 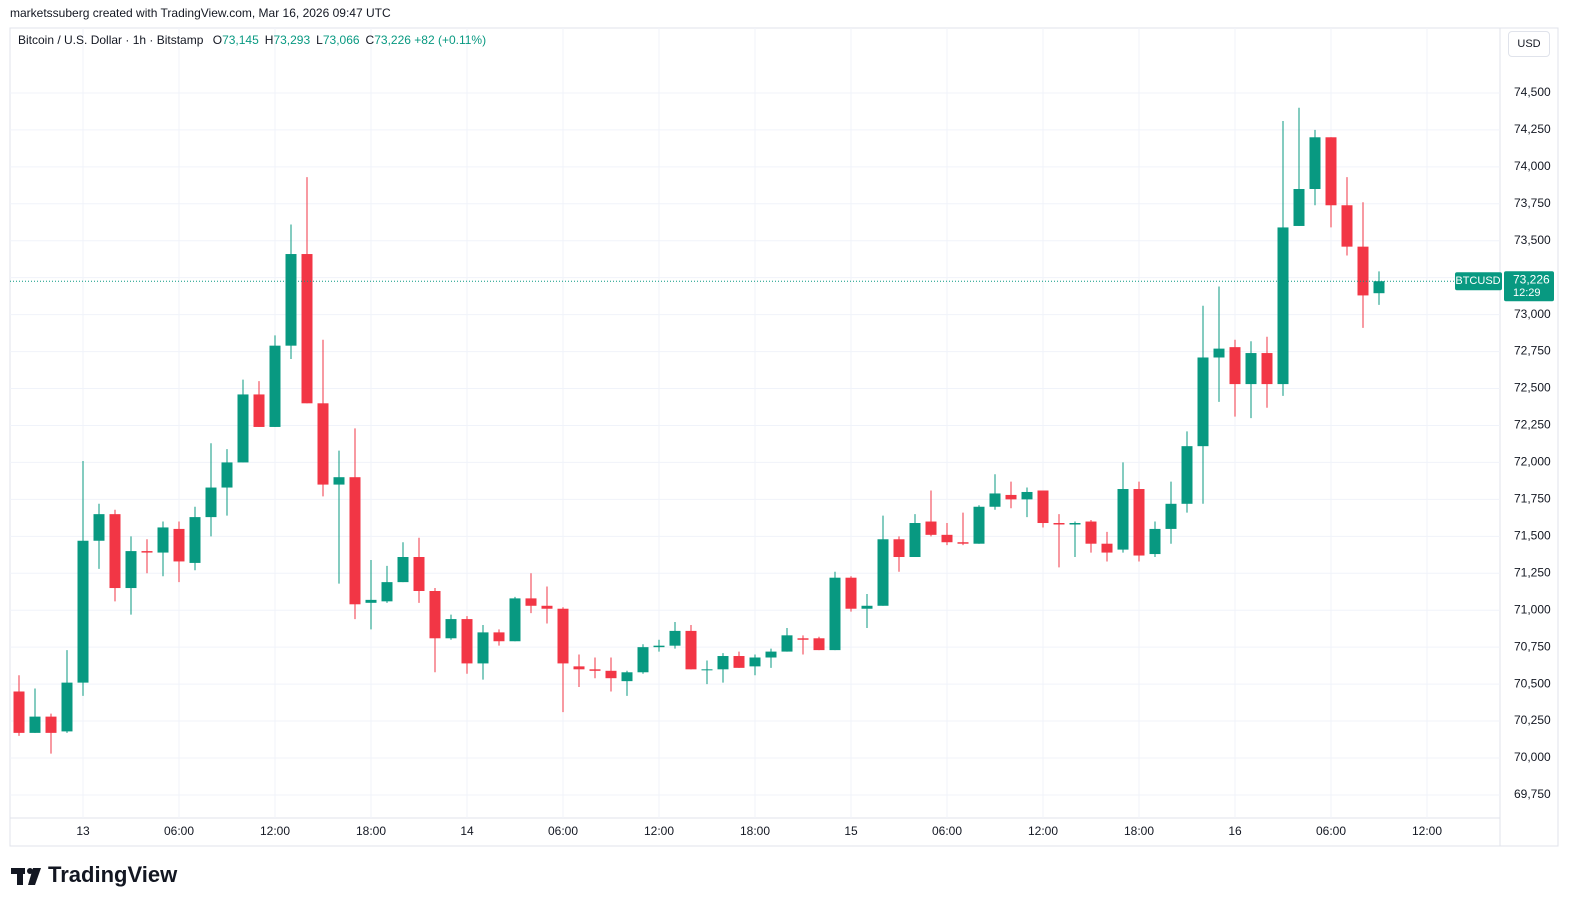 What do you see at coordinates (467, 831) in the screenshot?
I see `x-tick-label: 14` at bounding box center [467, 831].